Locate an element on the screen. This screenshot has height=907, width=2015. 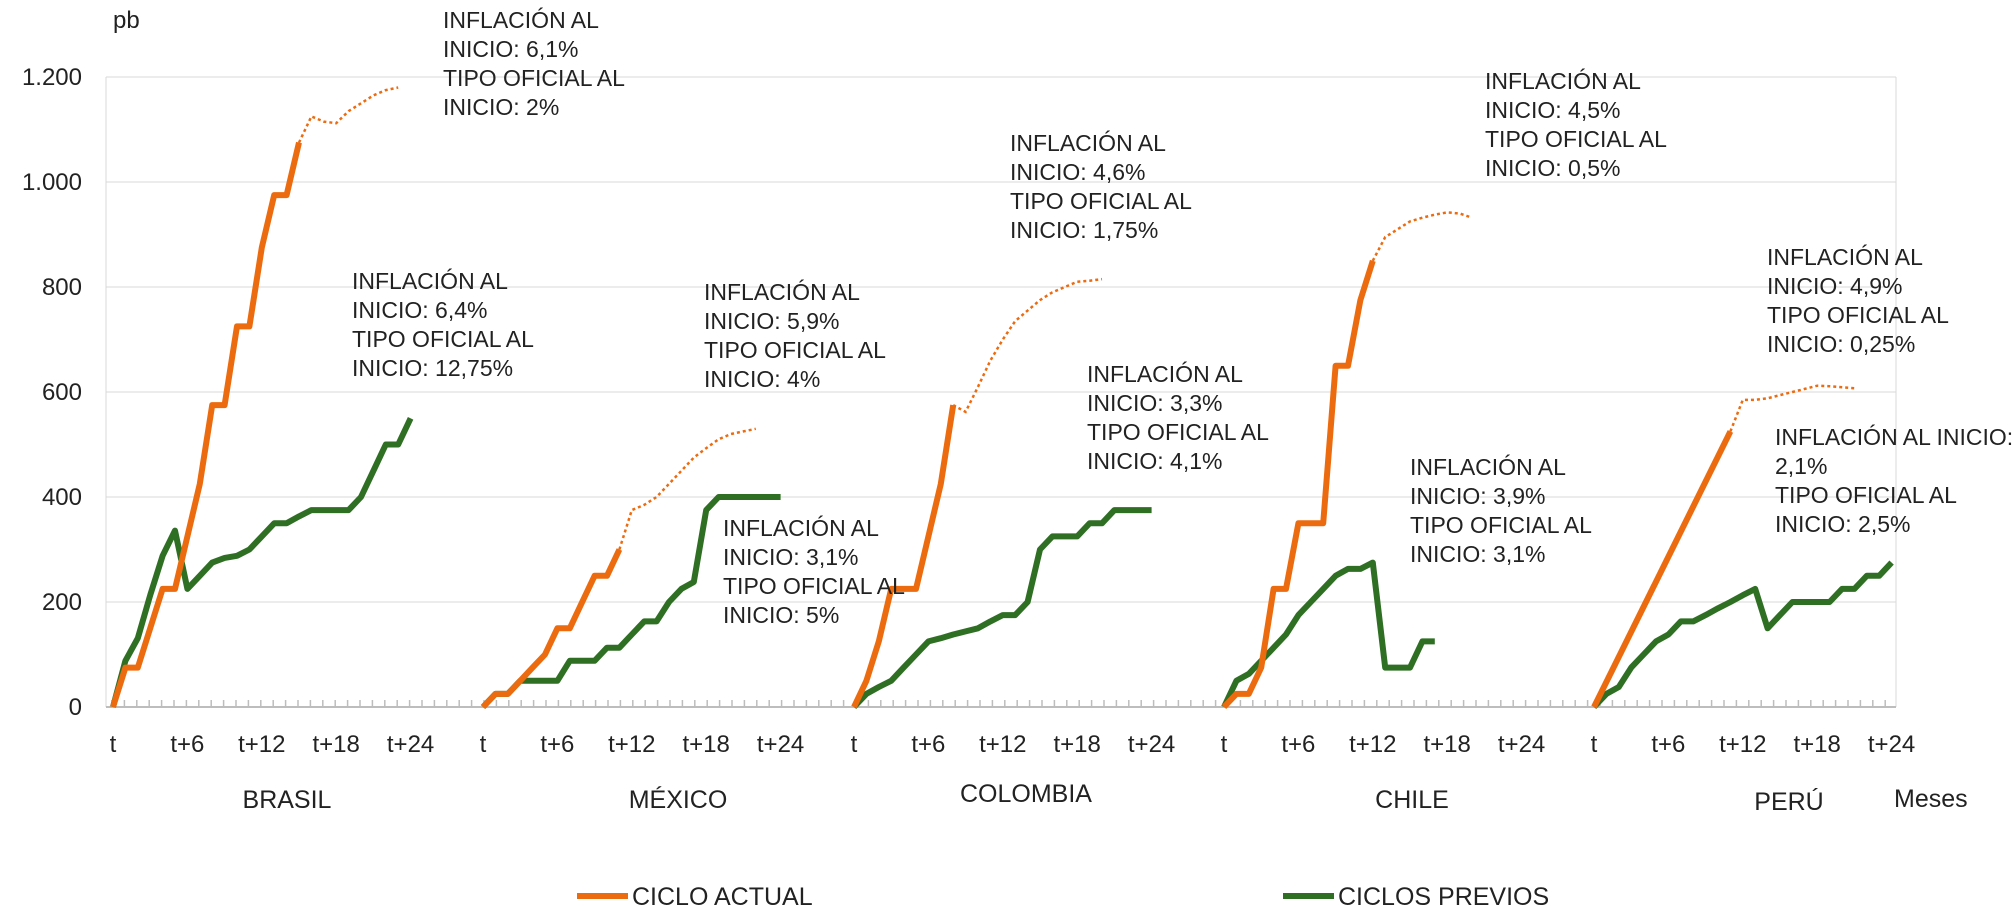
y-tick-label: 0 is located at coordinates (75, 707).